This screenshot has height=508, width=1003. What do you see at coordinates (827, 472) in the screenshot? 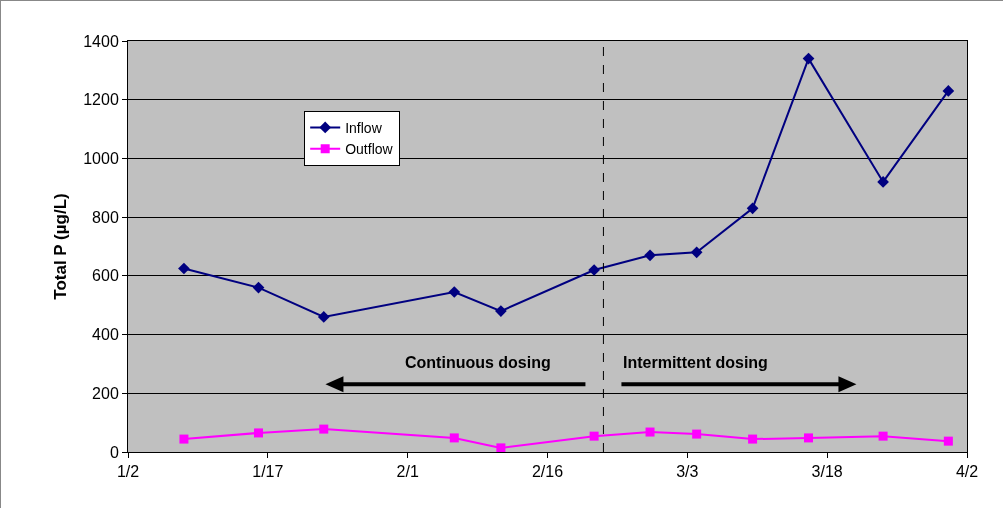
I see `x-tick-label: 3/18` at bounding box center [827, 472].